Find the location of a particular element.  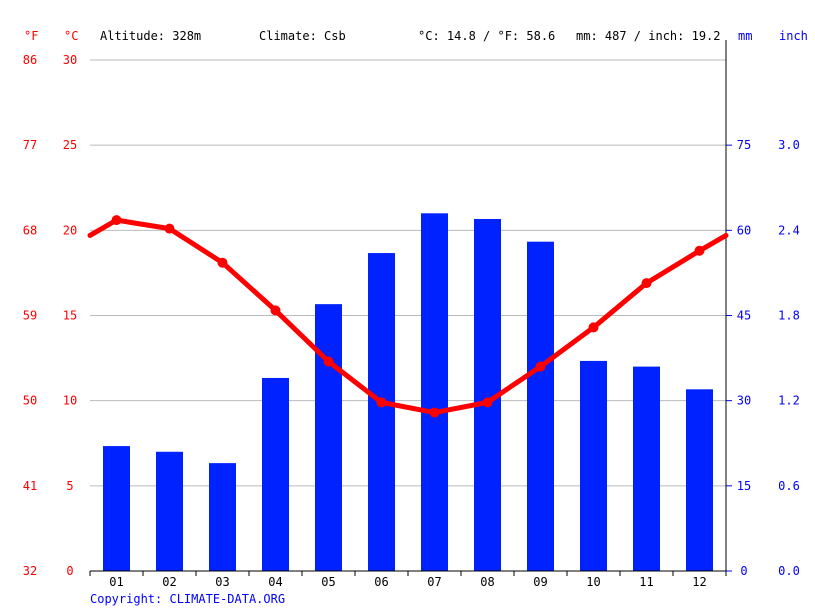

fahrenheit-tick-label: 86 is located at coordinates (30, 60).